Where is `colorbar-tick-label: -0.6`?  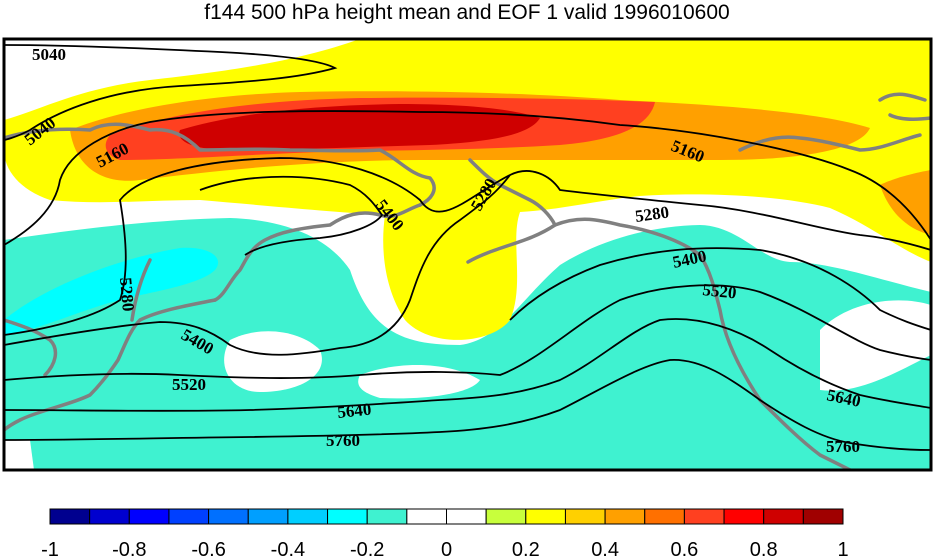
colorbar-tick-label: -0.6 is located at coordinates (208, 548).